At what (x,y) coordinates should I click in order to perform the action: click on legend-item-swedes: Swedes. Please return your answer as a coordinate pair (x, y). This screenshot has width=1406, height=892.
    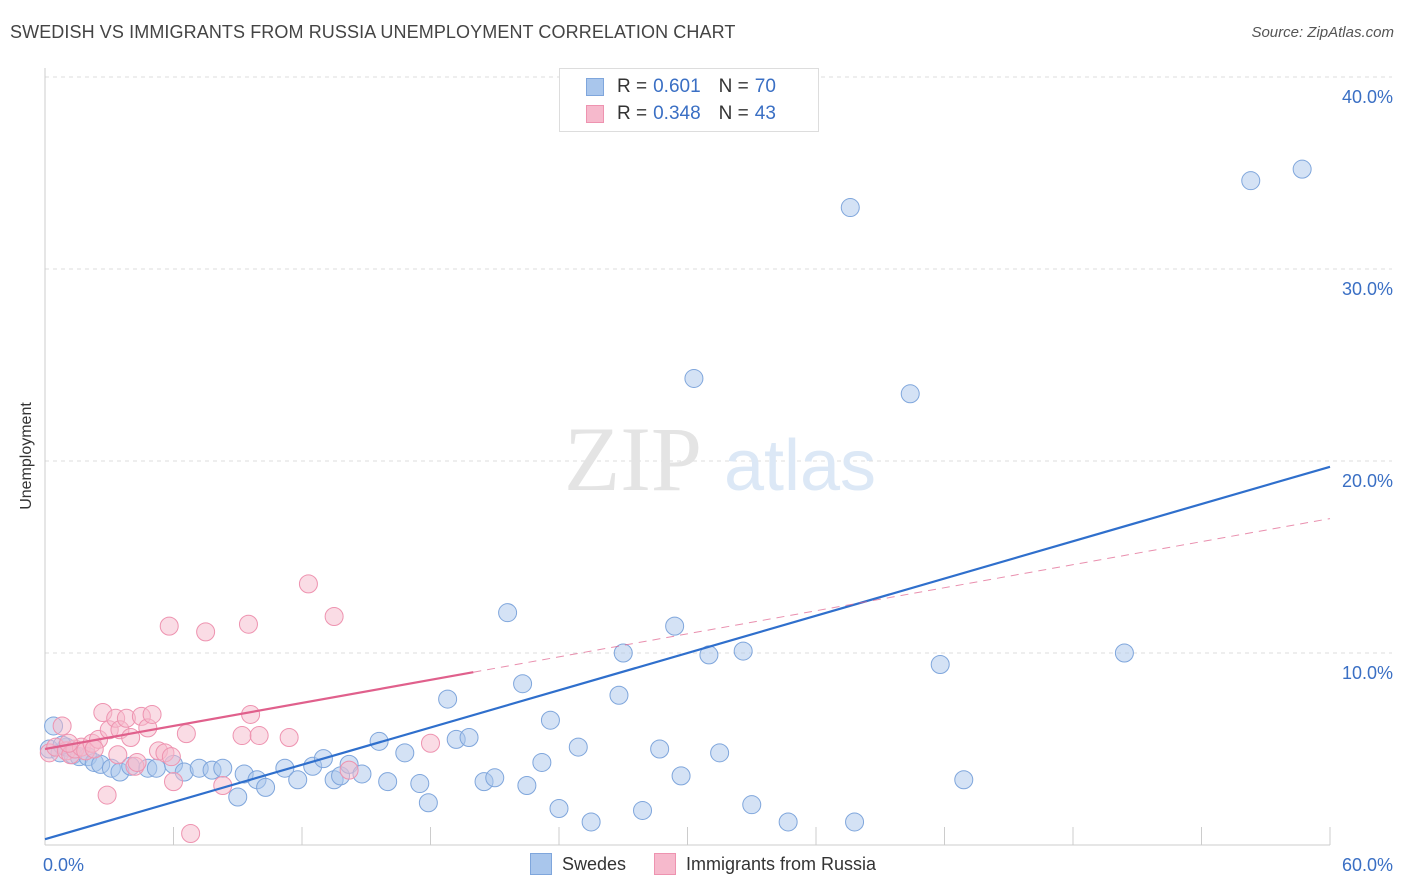
    Looking at the image, I should click on (577, 864).